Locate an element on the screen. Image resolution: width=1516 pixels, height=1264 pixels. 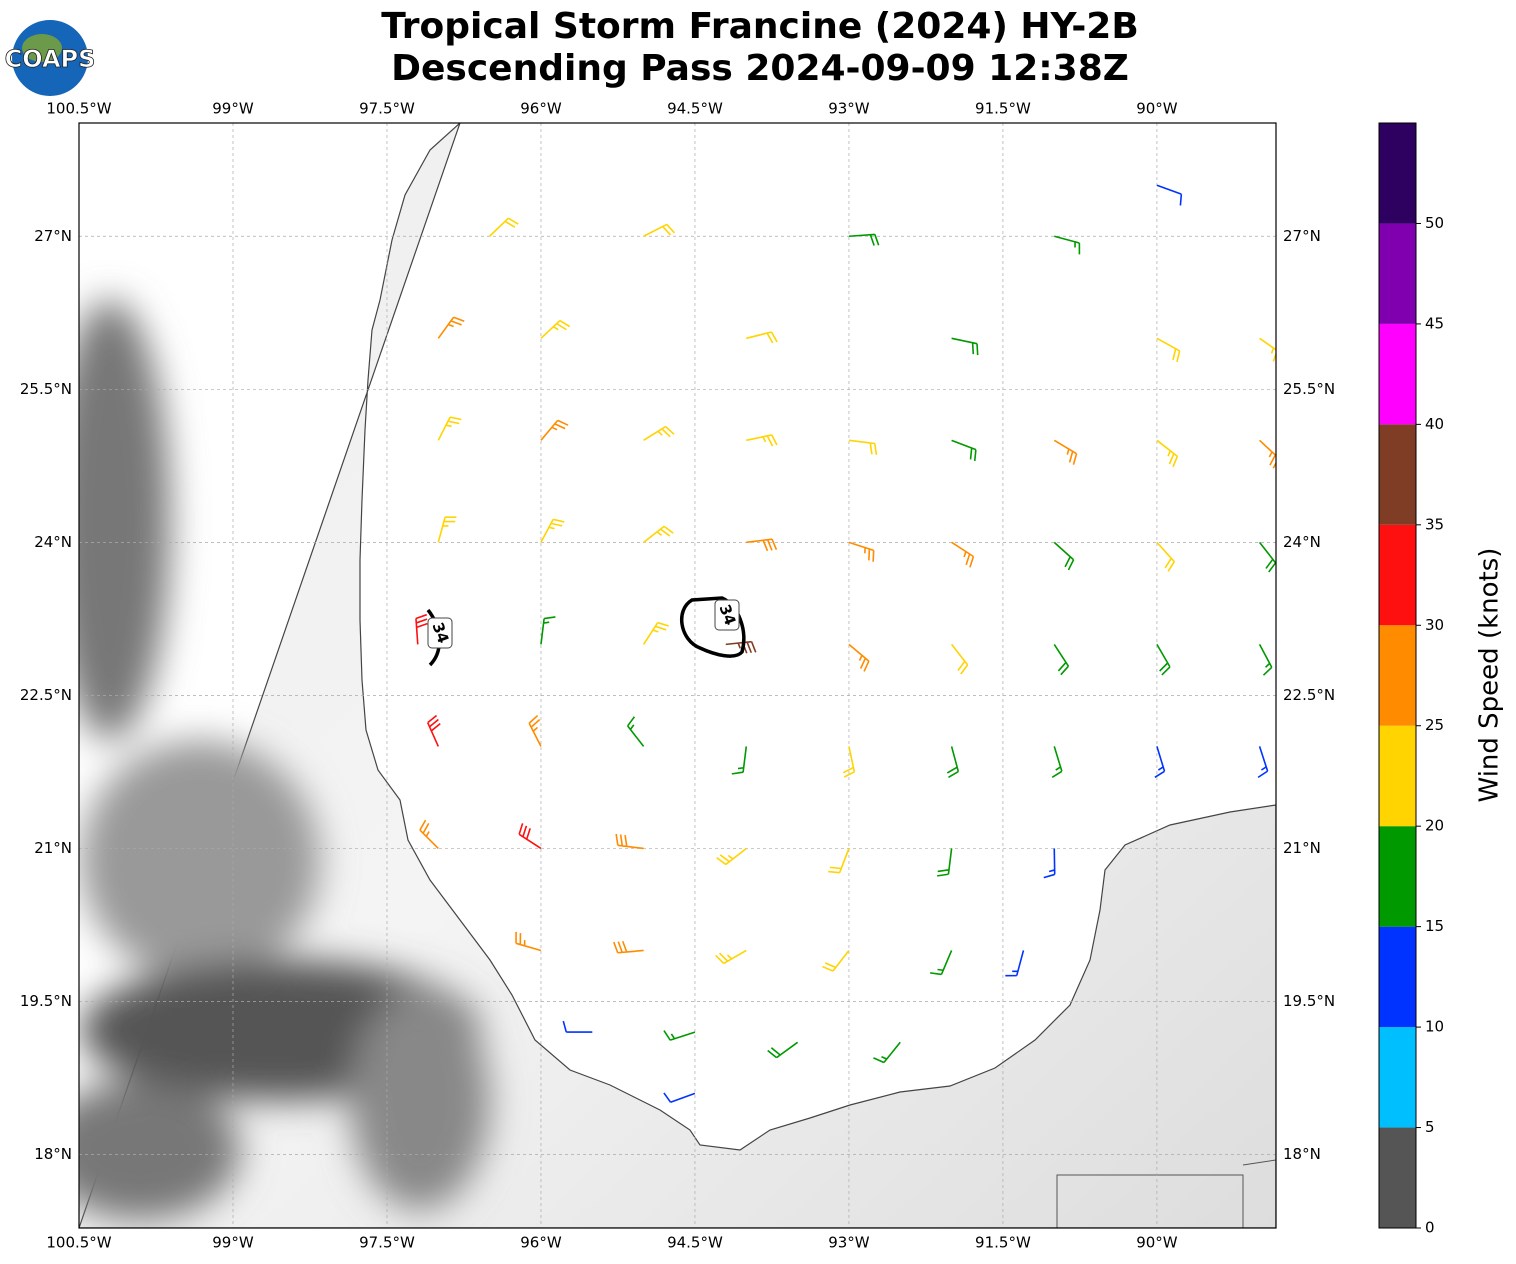
y-tick-label: 22.5°N is located at coordinates (1309, 695).